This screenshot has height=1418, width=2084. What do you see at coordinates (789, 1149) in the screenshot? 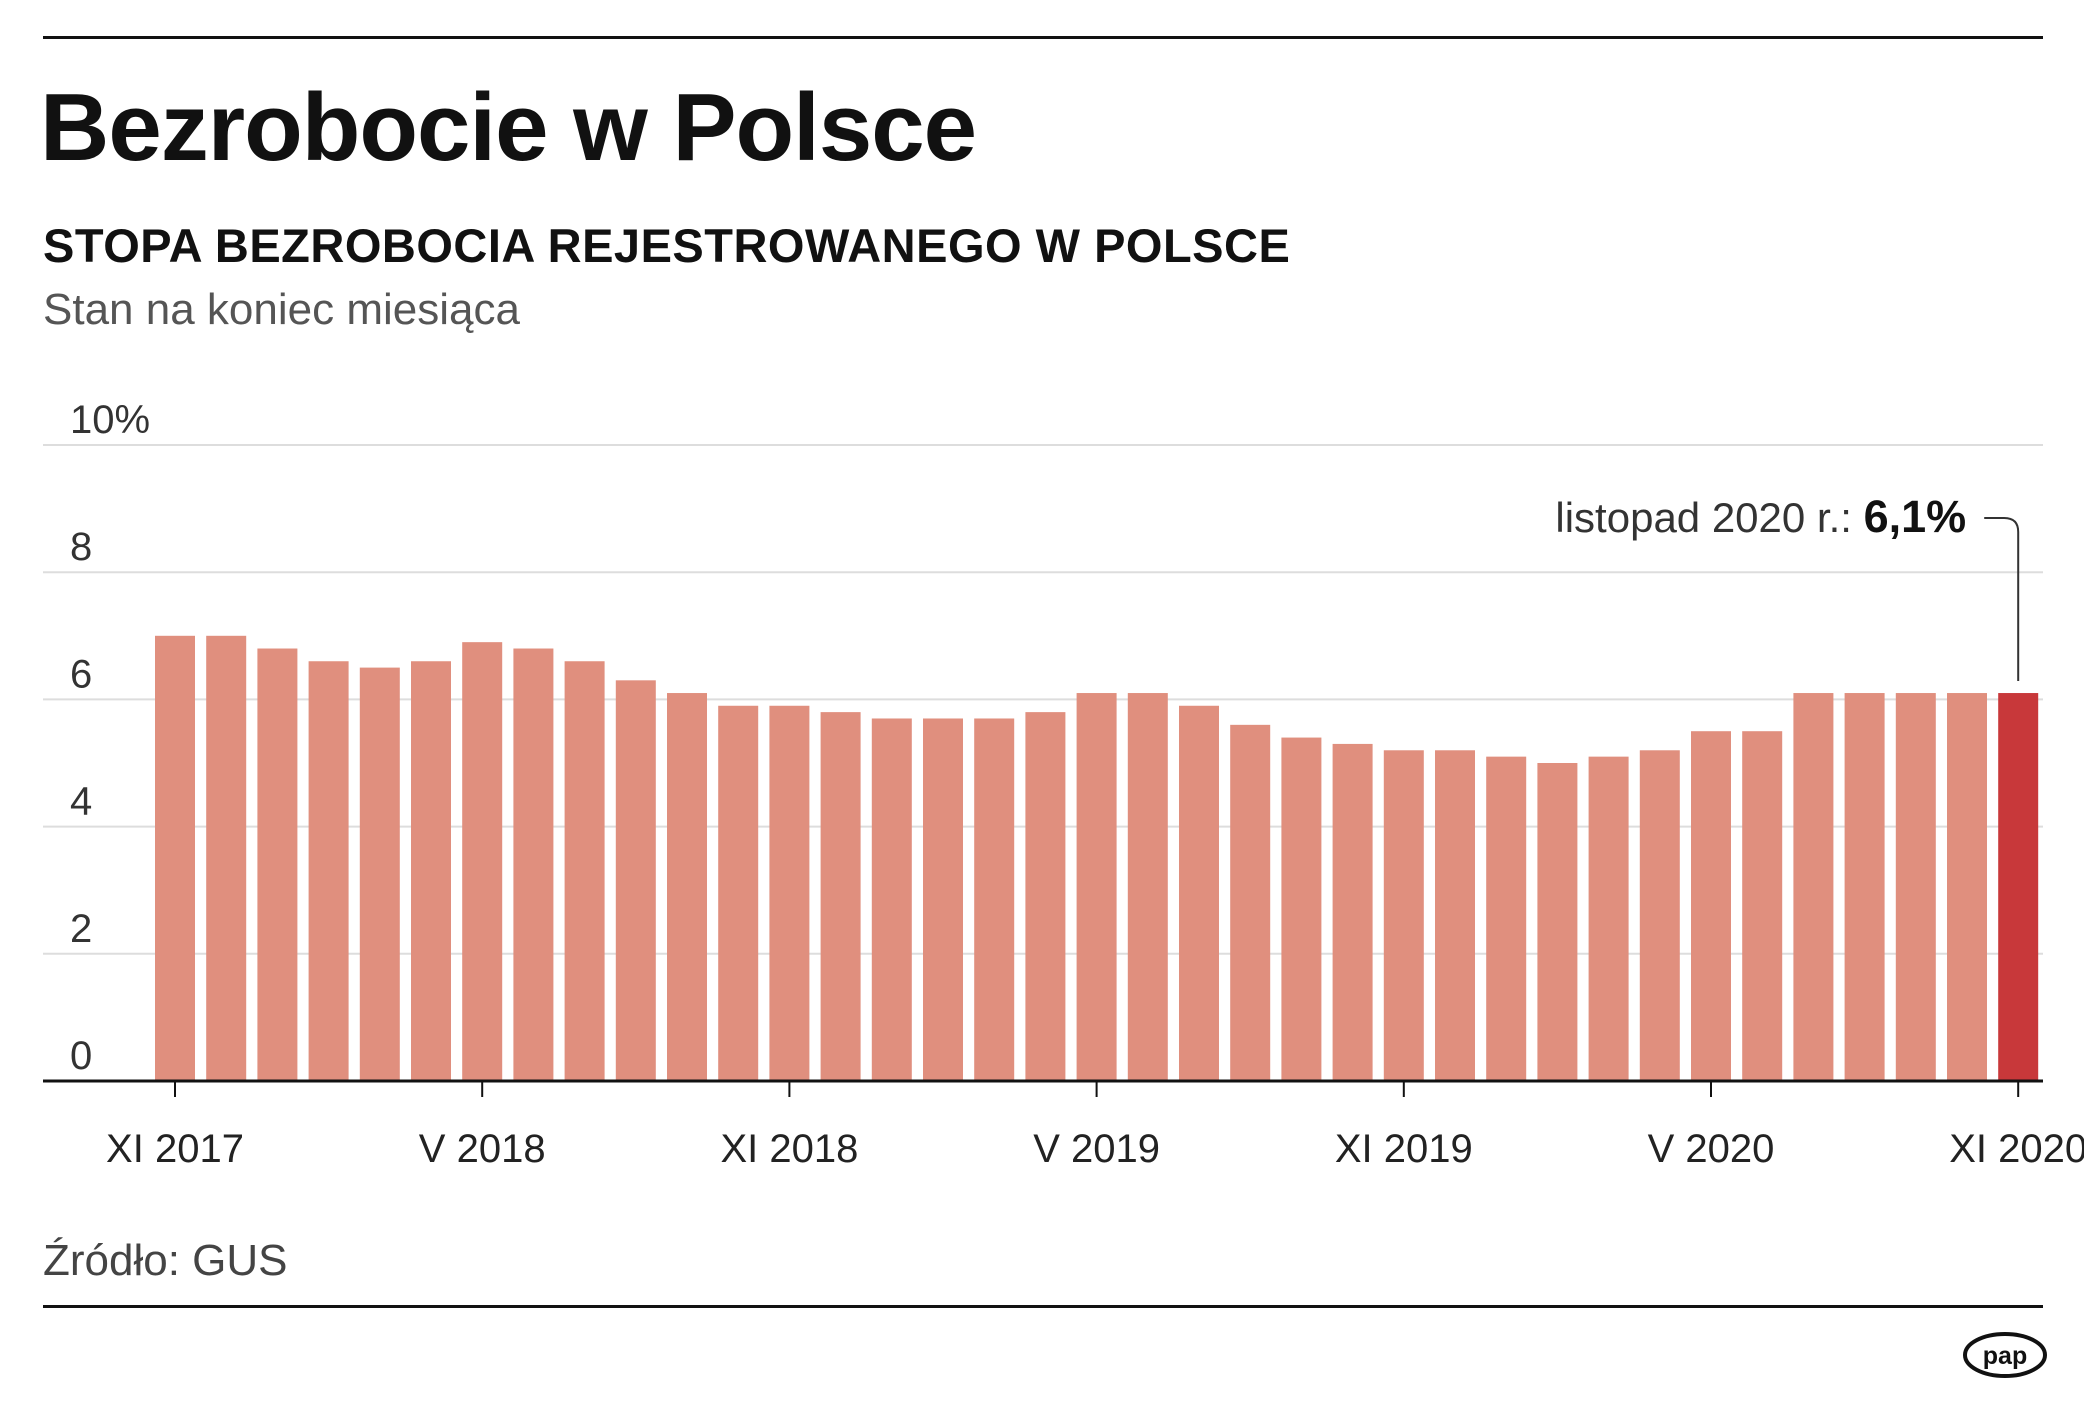
I see `x-tick-label: XI 2018` at bounding box center [789, 1149].